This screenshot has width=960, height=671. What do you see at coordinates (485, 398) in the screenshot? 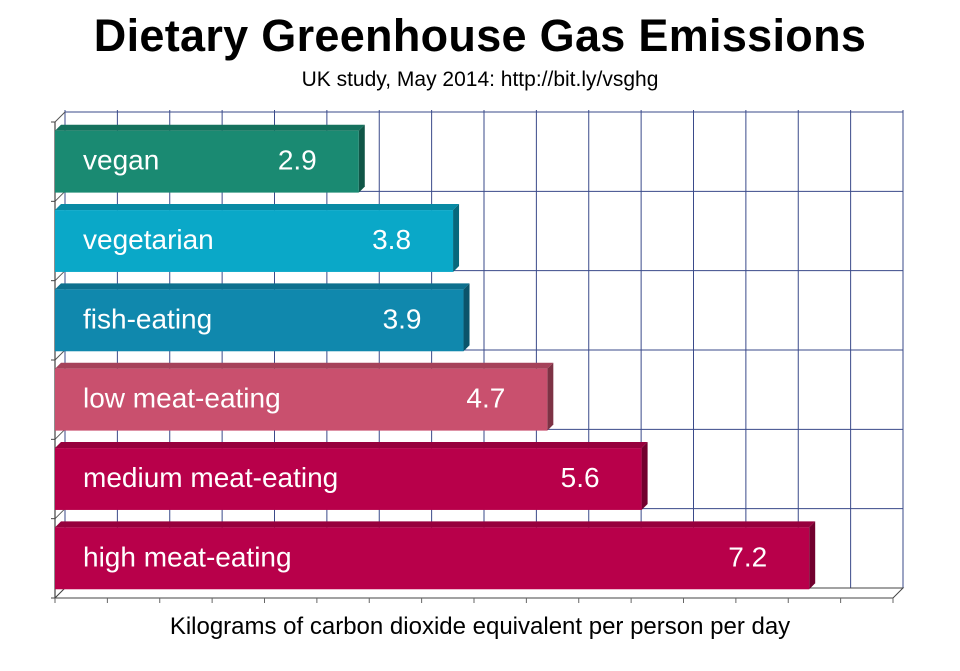
I see `value-label: 4.7` at bounding box center [485, 398].